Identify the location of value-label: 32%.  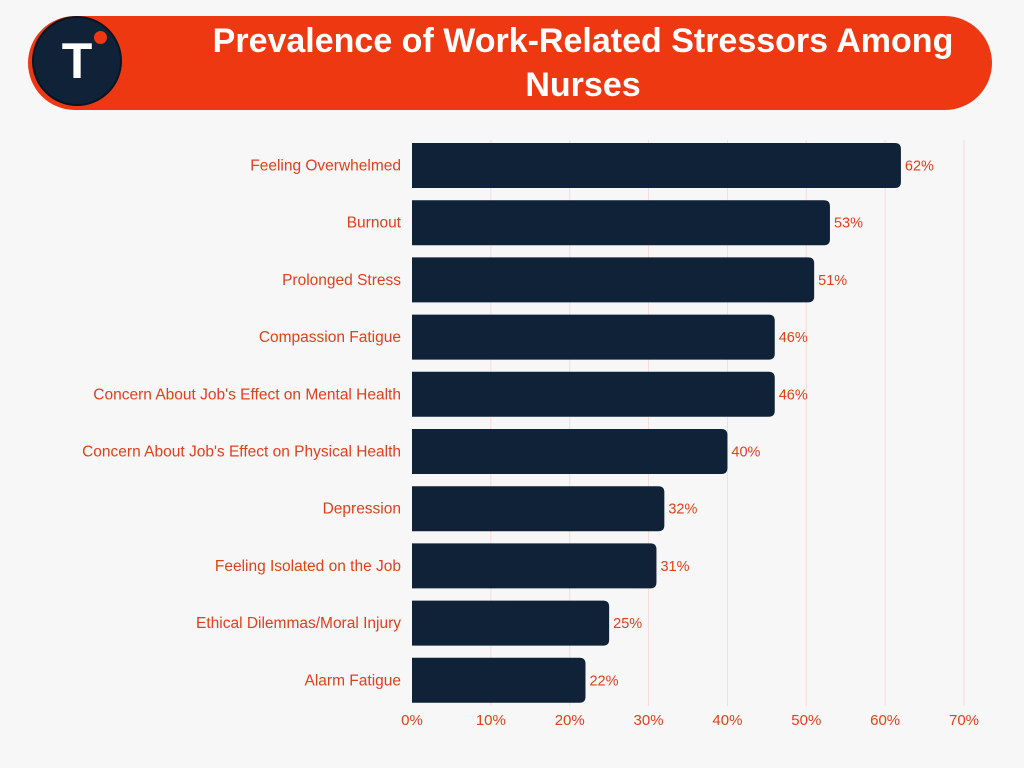
(682, 510).